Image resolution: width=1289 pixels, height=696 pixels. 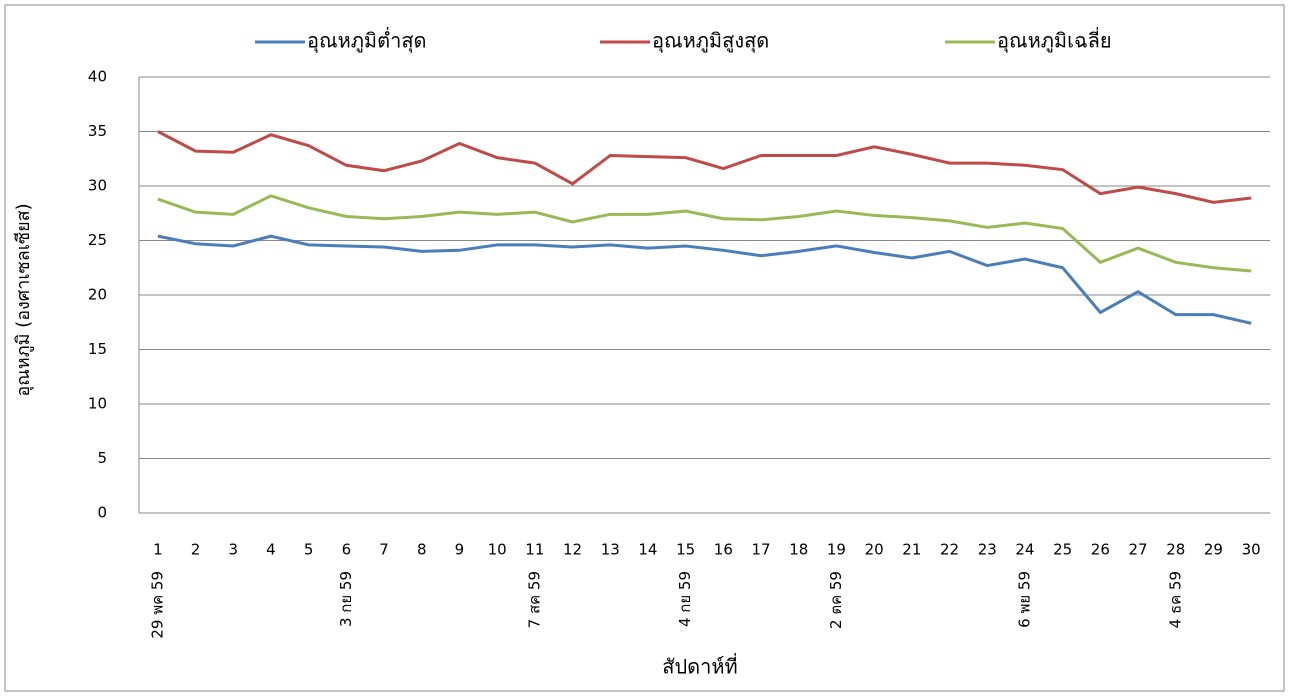 I want to click on x-tick-label: 13, so click(x=610, y=550).